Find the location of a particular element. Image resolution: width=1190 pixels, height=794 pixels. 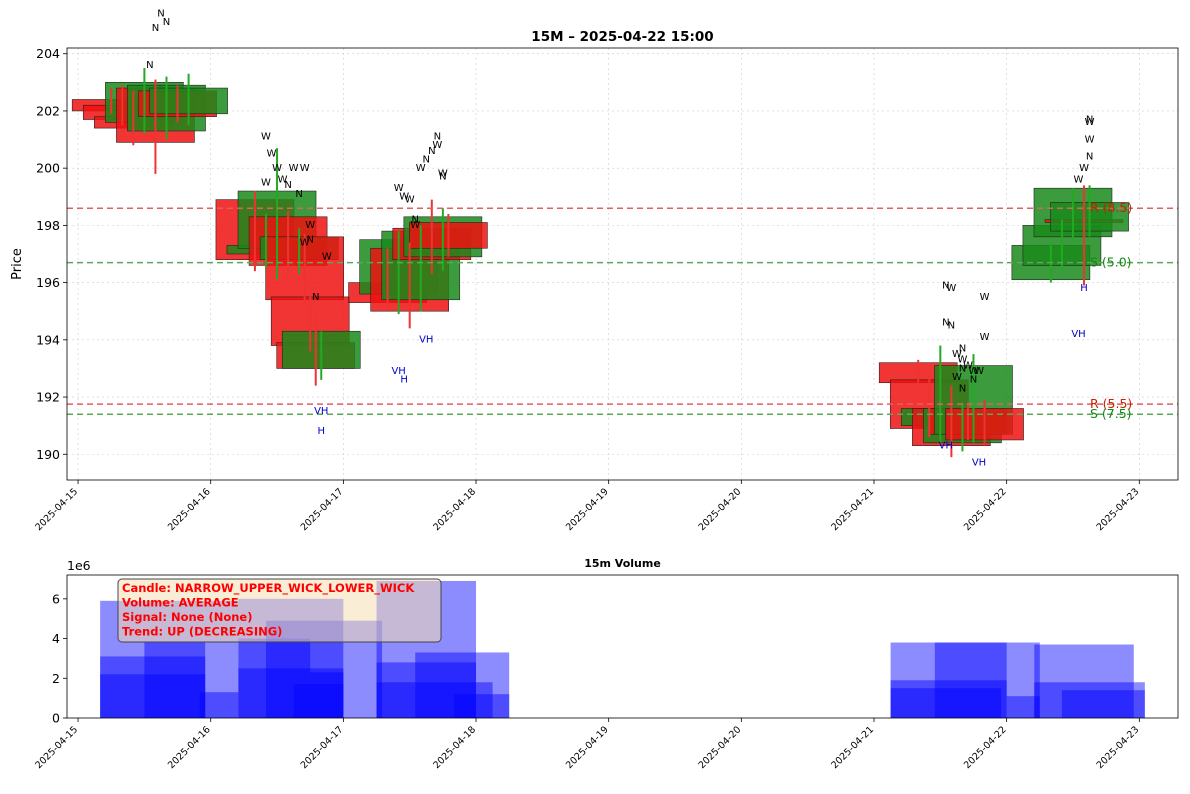

support-level-label: S (5.0) is located at coordinates (1111, 262).